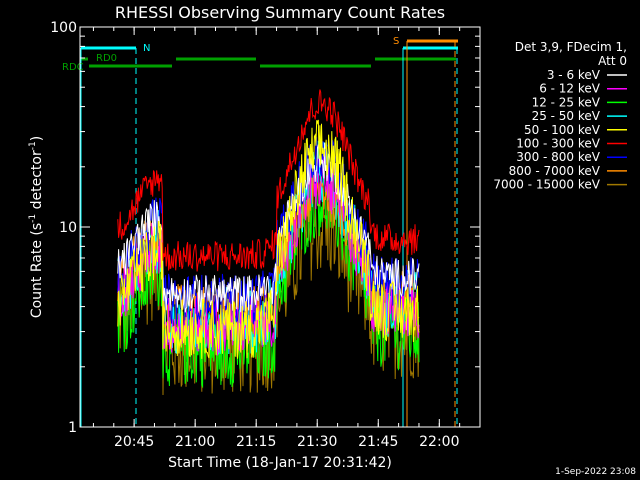 The width and height of the screenshot is (640, 480). I want to click on x-tick-label-3: 21:30, so click(317, 442).